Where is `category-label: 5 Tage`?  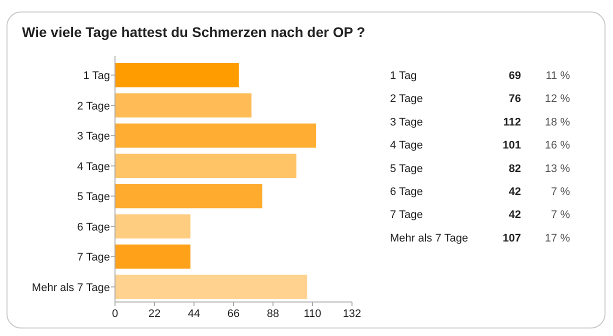
category-label: 5 Tage is located at coordinates (406, 168).